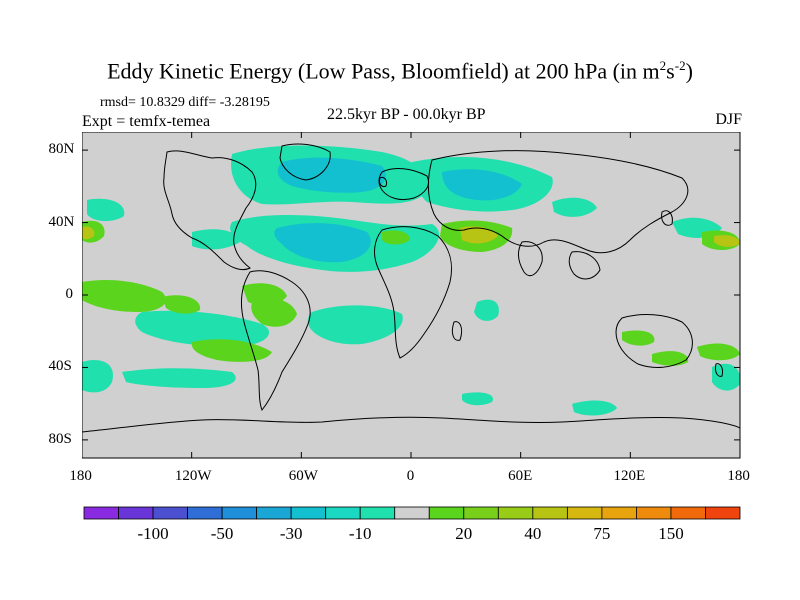 The image size is (800, 600). What do you see at coordinates (412, 524) in the screenshot?
I see `colorbar-svg: -100 -50 -30 -10 20 40 75 150` at bounding box center [412, 524].